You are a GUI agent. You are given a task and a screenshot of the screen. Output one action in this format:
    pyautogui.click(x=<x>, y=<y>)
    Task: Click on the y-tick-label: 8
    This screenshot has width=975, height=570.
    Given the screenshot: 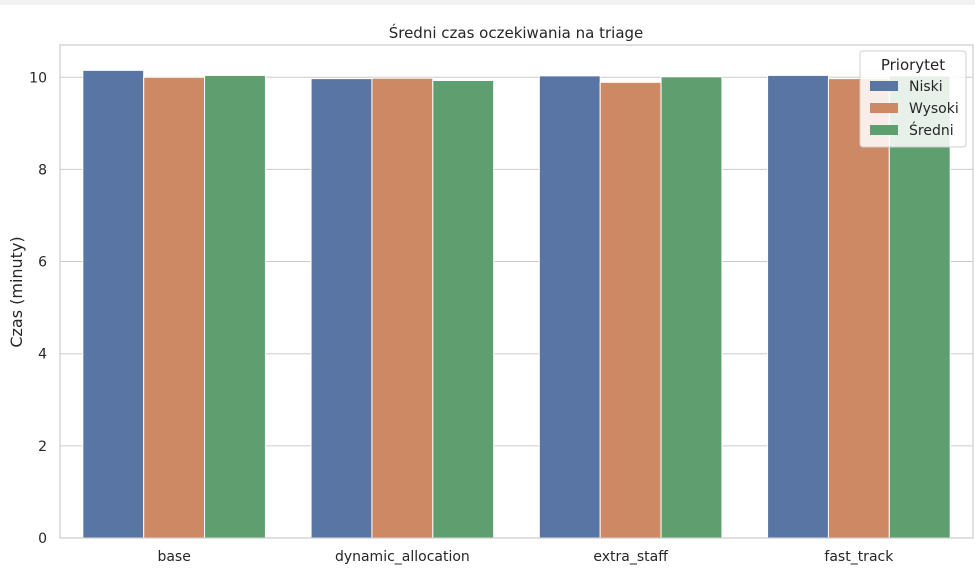 What is the action you would take?
    pyautogui.click(x=42, y=170)
    